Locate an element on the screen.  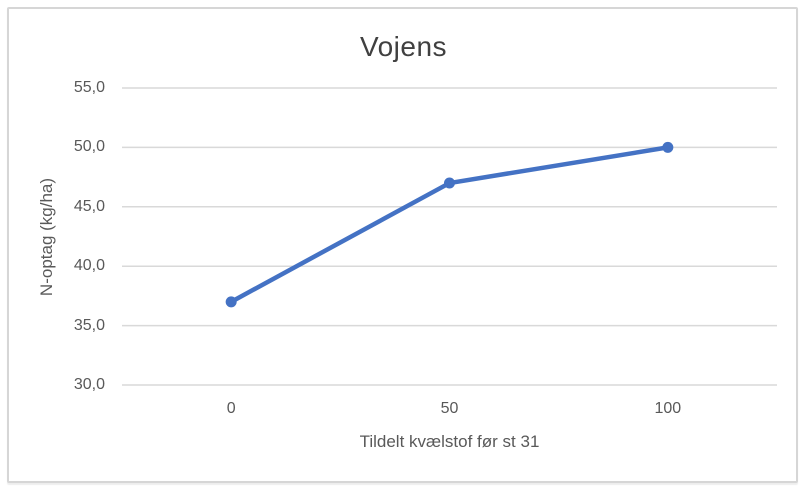
y-axis-tick-label: 35,0 is located at coordinates (89, 325).